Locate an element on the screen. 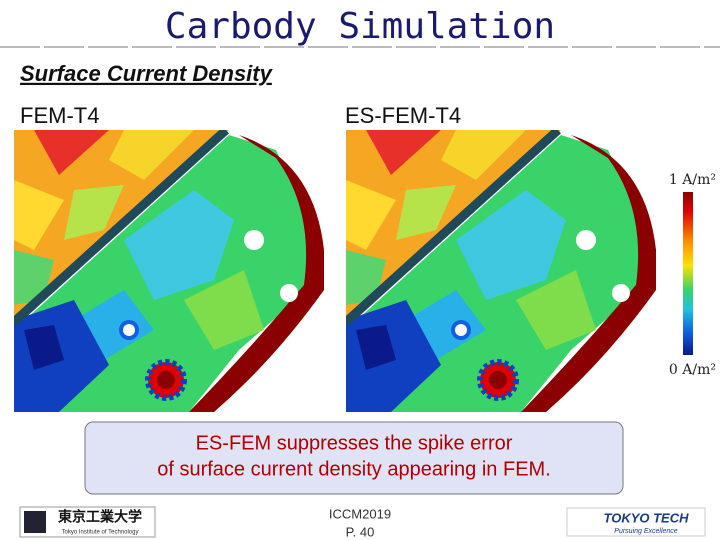  colorbar-min: 0 A/m² is located at coordinates (692, 370).